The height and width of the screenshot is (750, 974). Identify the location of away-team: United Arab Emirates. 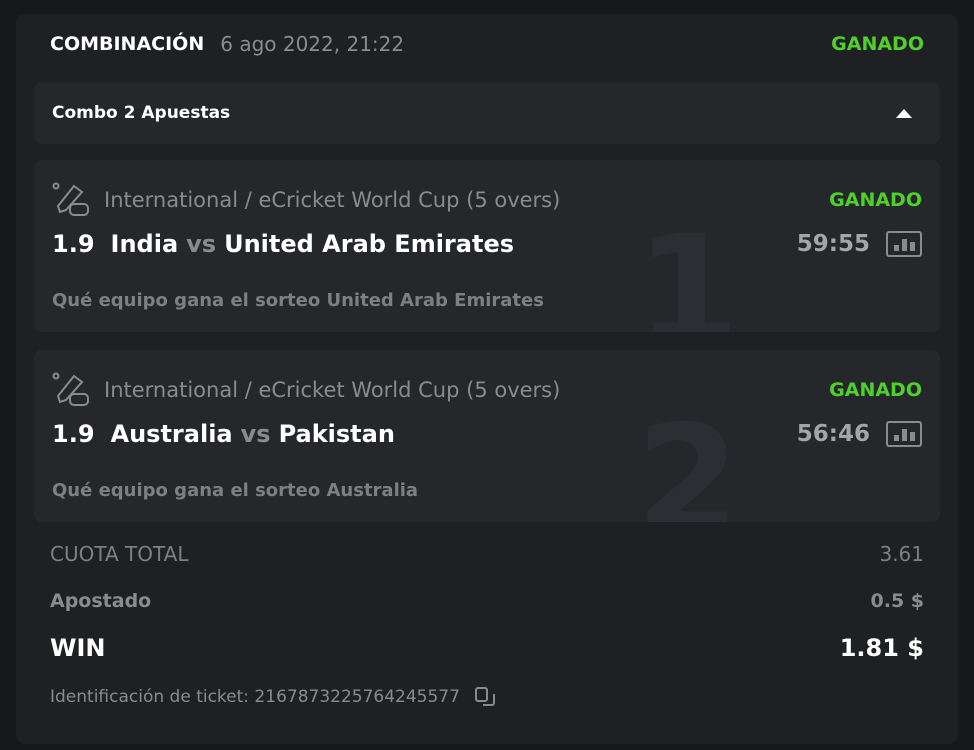
(369, 244).